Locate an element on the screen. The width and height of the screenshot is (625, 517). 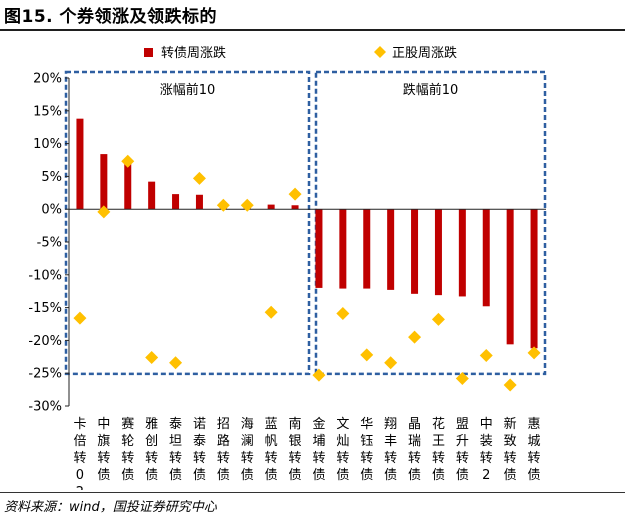
x-tick-label: 招路转债 is located at coordinates (223, 450).